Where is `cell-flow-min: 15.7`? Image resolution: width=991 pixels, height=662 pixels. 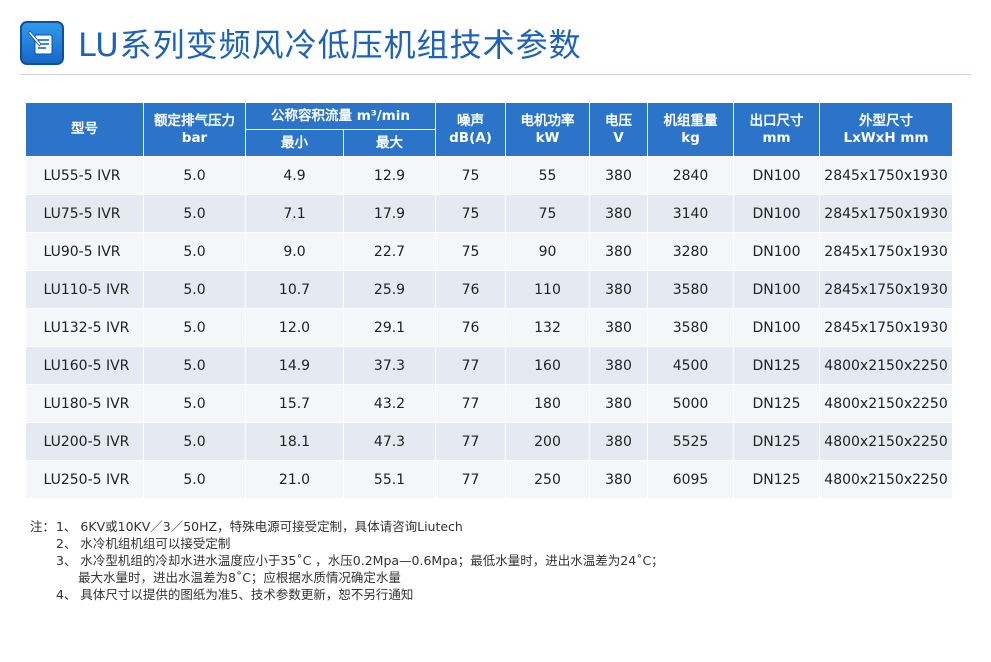
cell-flow-min: 15.7 is located at coordinates (294, 403).